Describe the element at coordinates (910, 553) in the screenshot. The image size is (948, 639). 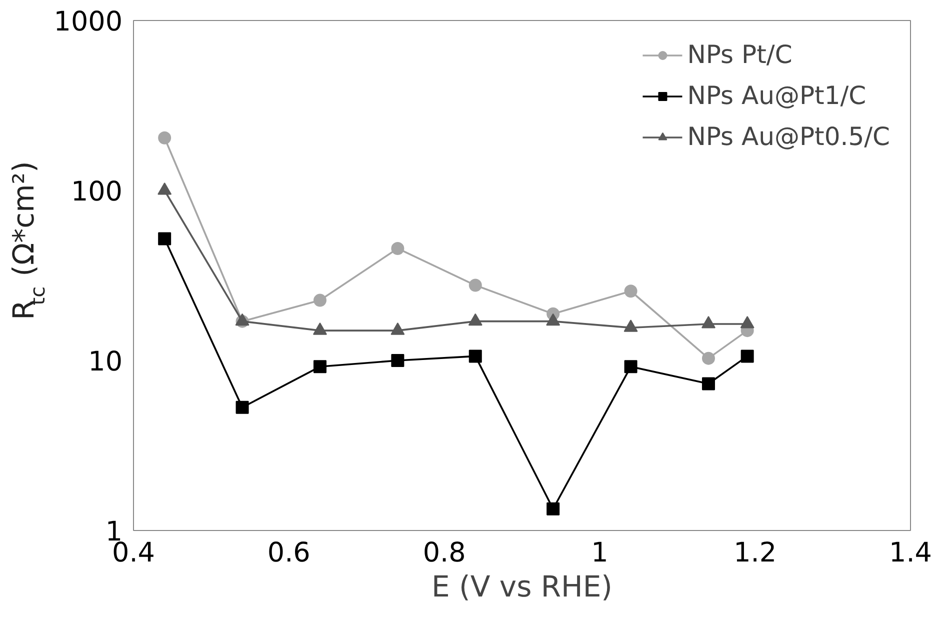
I see `x-tick-label: 1.4` at that location.